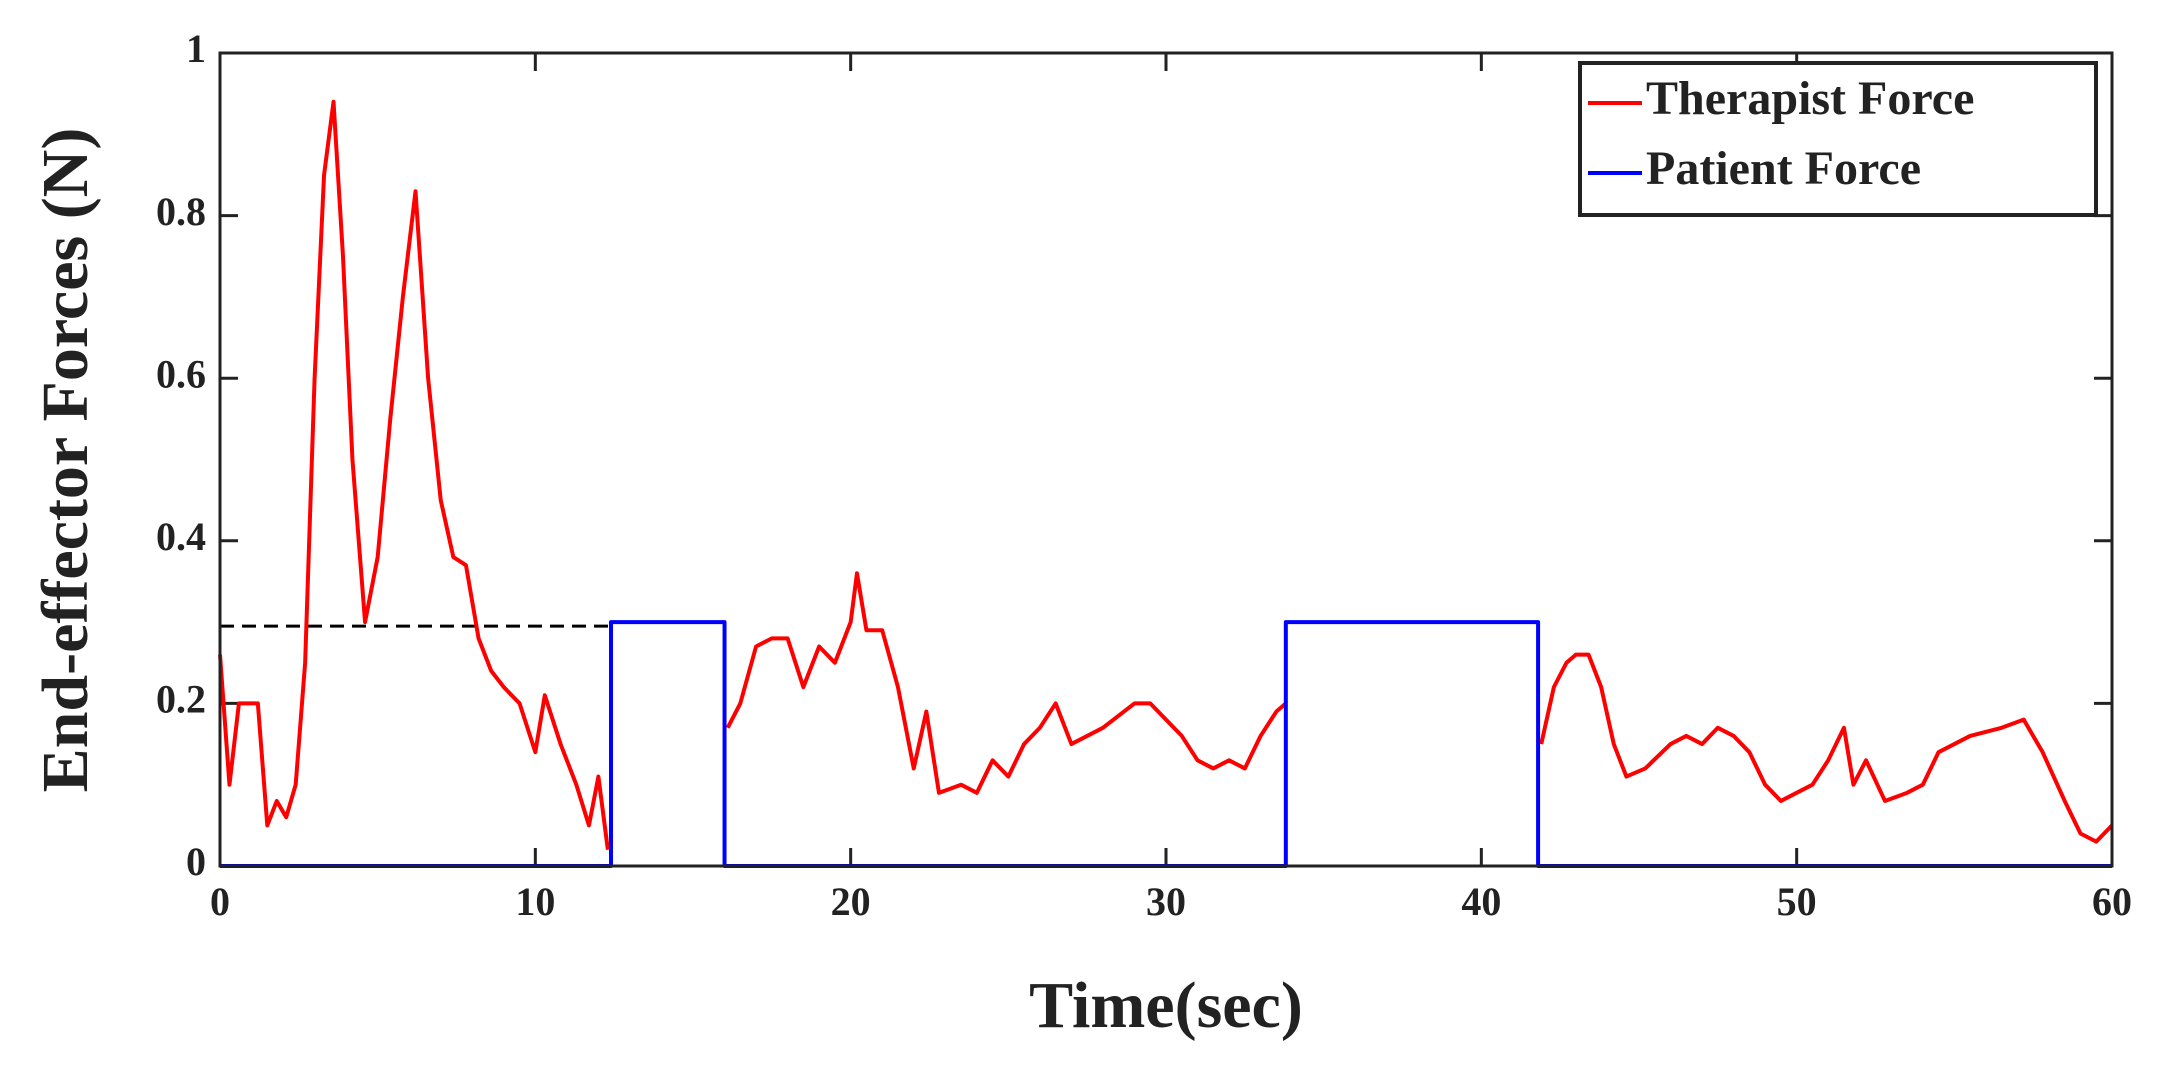  I want to click on y-tick-label: 0.6, so click(181, 373).